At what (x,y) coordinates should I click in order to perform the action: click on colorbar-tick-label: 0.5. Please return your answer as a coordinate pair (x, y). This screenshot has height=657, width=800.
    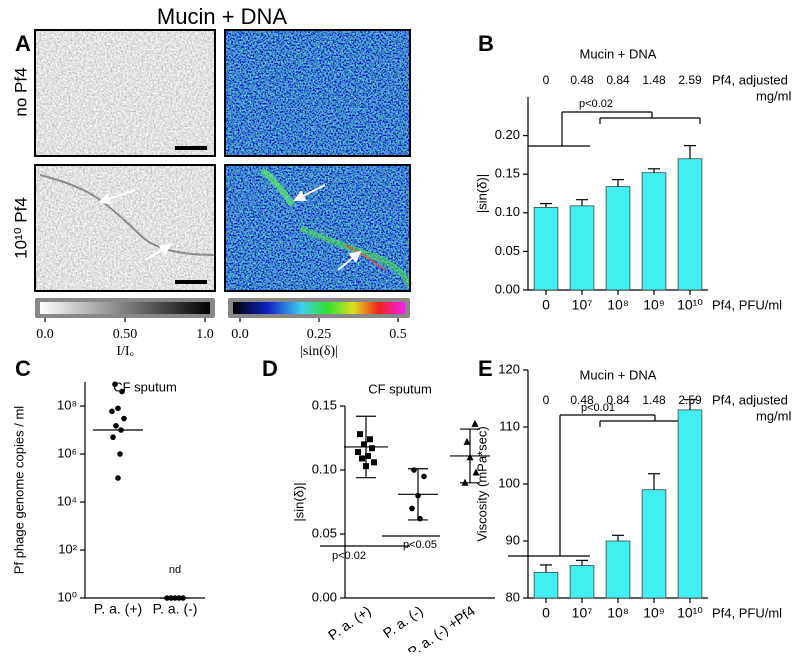
    Looking at the image, I should click on (398, 334).